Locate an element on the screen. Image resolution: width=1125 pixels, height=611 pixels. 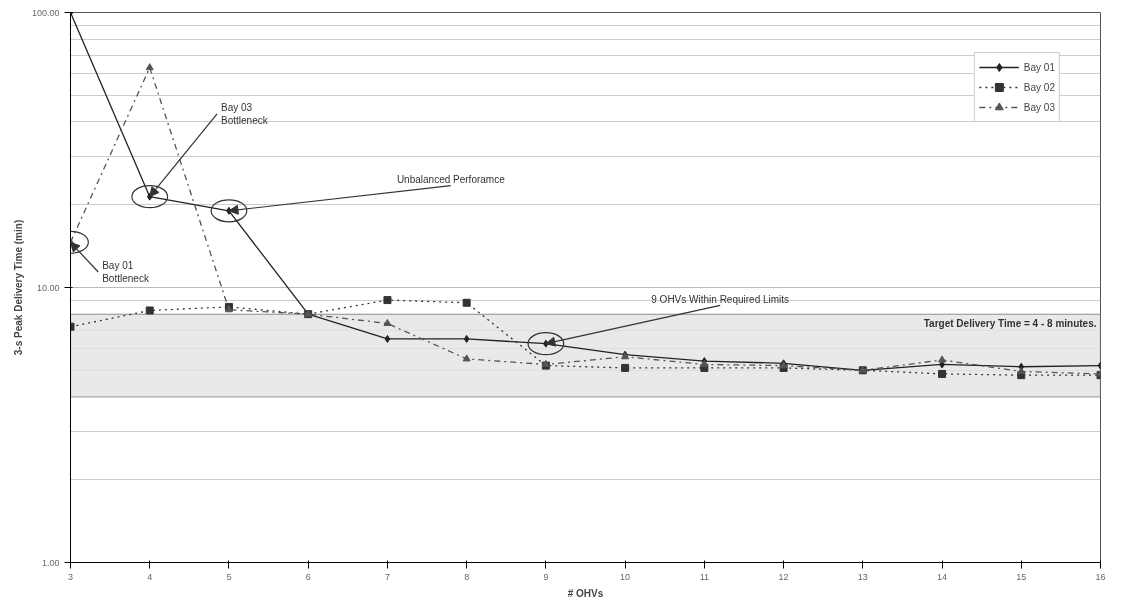
annotation: Unbalanced Perforamce is located at coordinates (451, 180).